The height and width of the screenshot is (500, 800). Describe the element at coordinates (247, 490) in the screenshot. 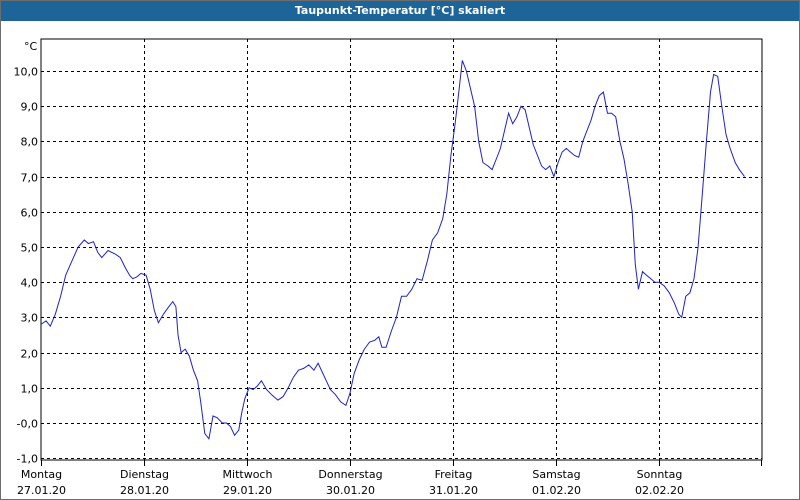

I see `x-tick-date: 29.01.20` at that location.